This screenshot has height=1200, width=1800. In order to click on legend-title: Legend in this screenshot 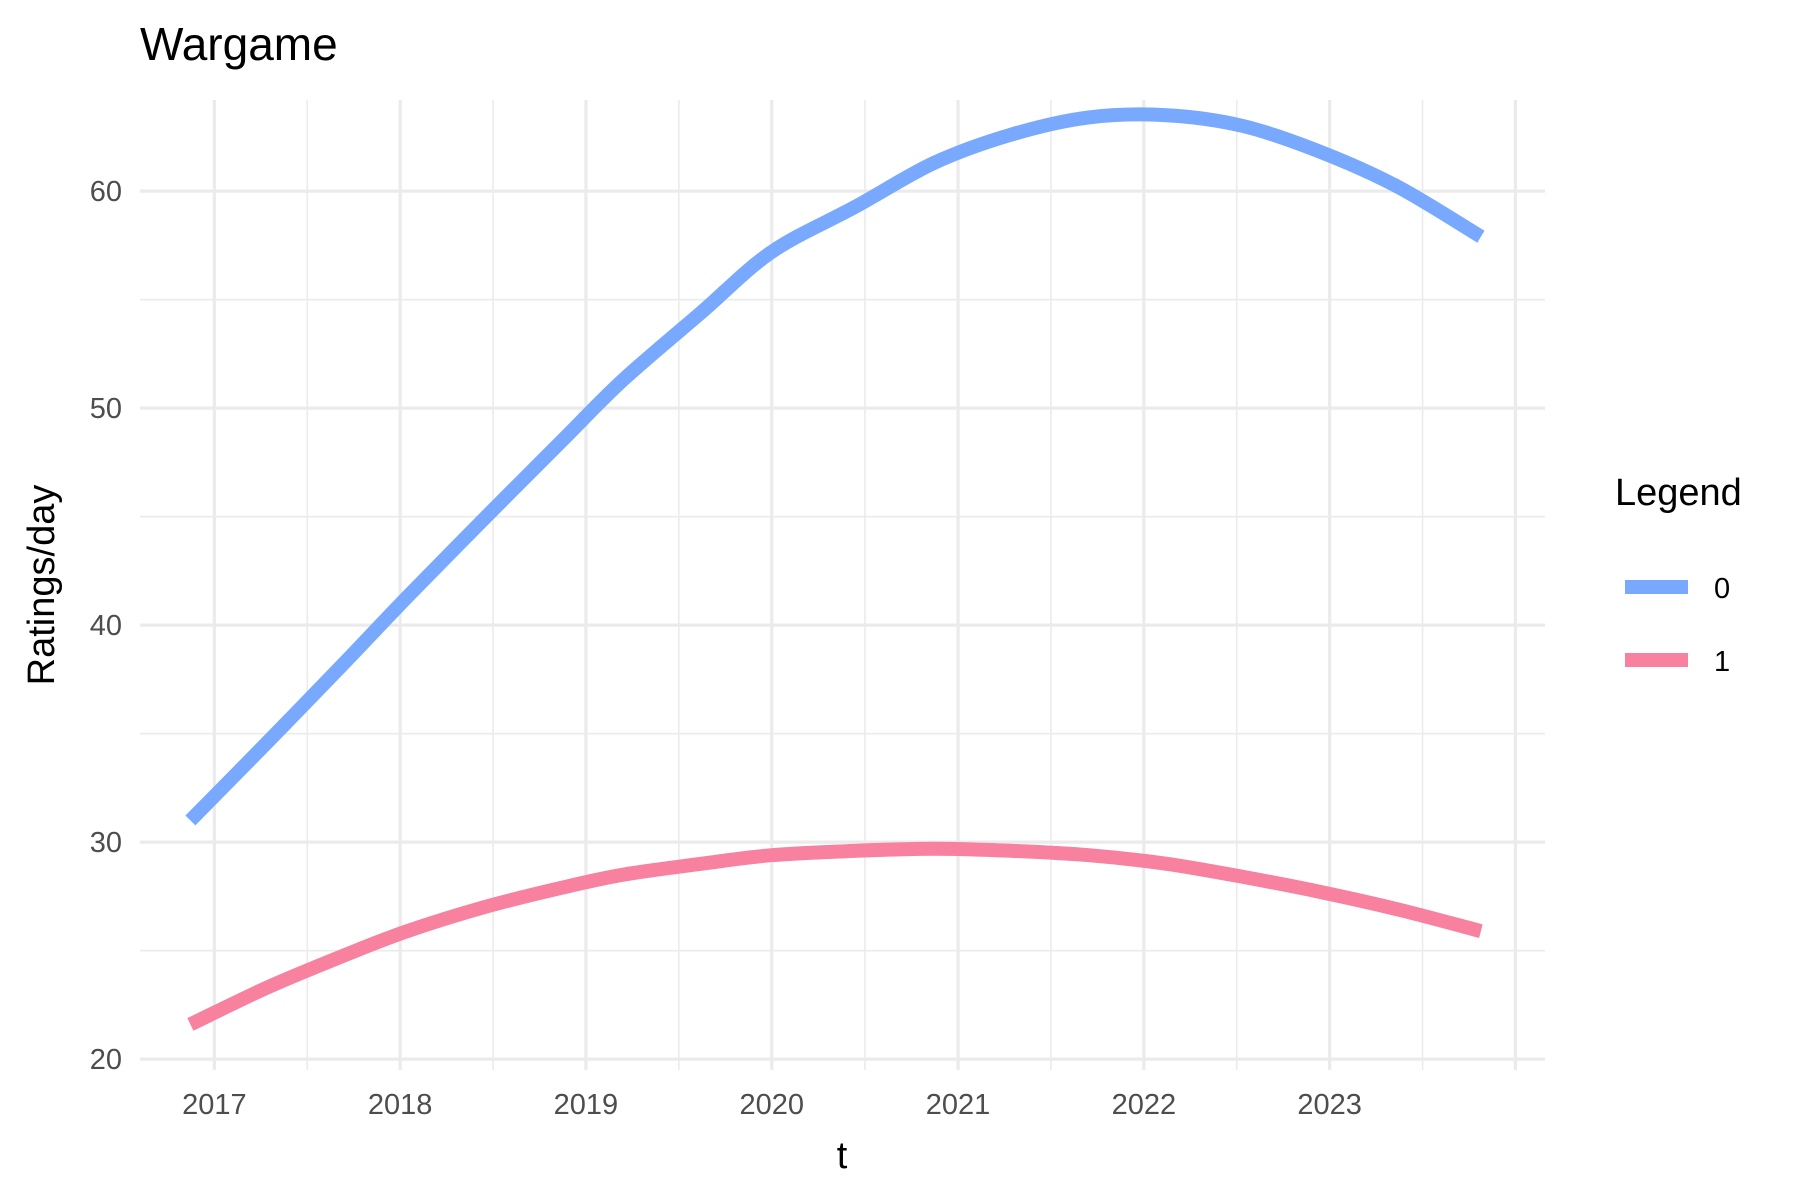, I will do `click(1678, 493)`.